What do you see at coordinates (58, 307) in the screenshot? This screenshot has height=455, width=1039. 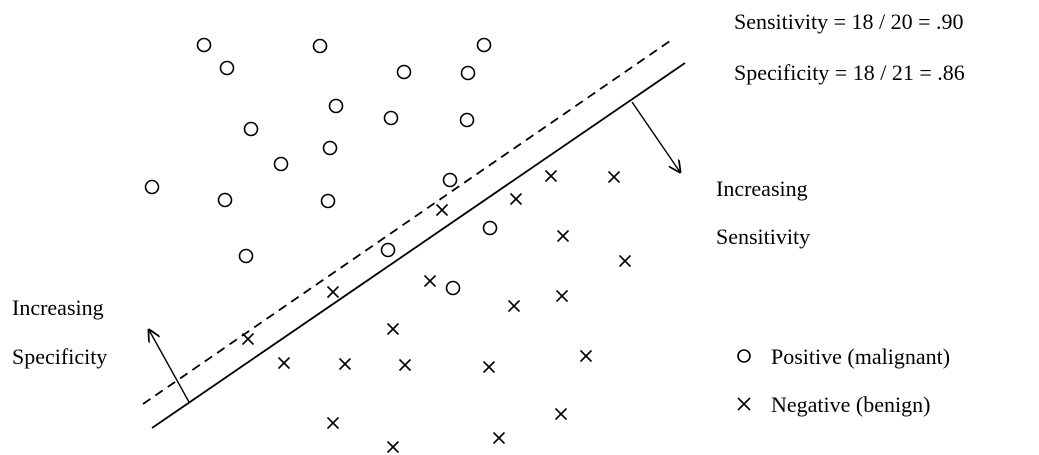 I see `increasing-specificity-label-line1: Increasing` at bounding box center [58, 307].